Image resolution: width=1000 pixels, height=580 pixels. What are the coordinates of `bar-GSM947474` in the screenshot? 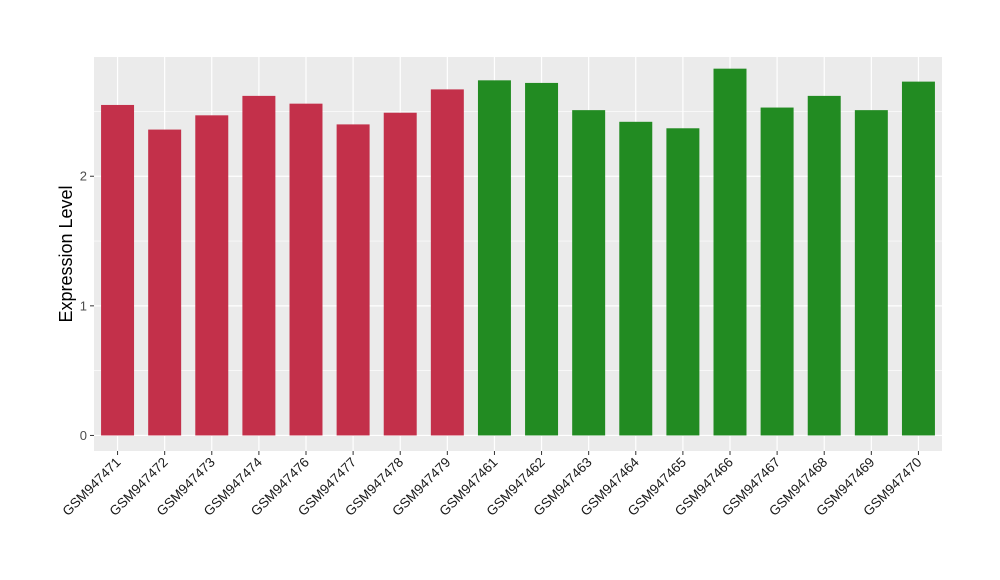 It's located at (259, 265).